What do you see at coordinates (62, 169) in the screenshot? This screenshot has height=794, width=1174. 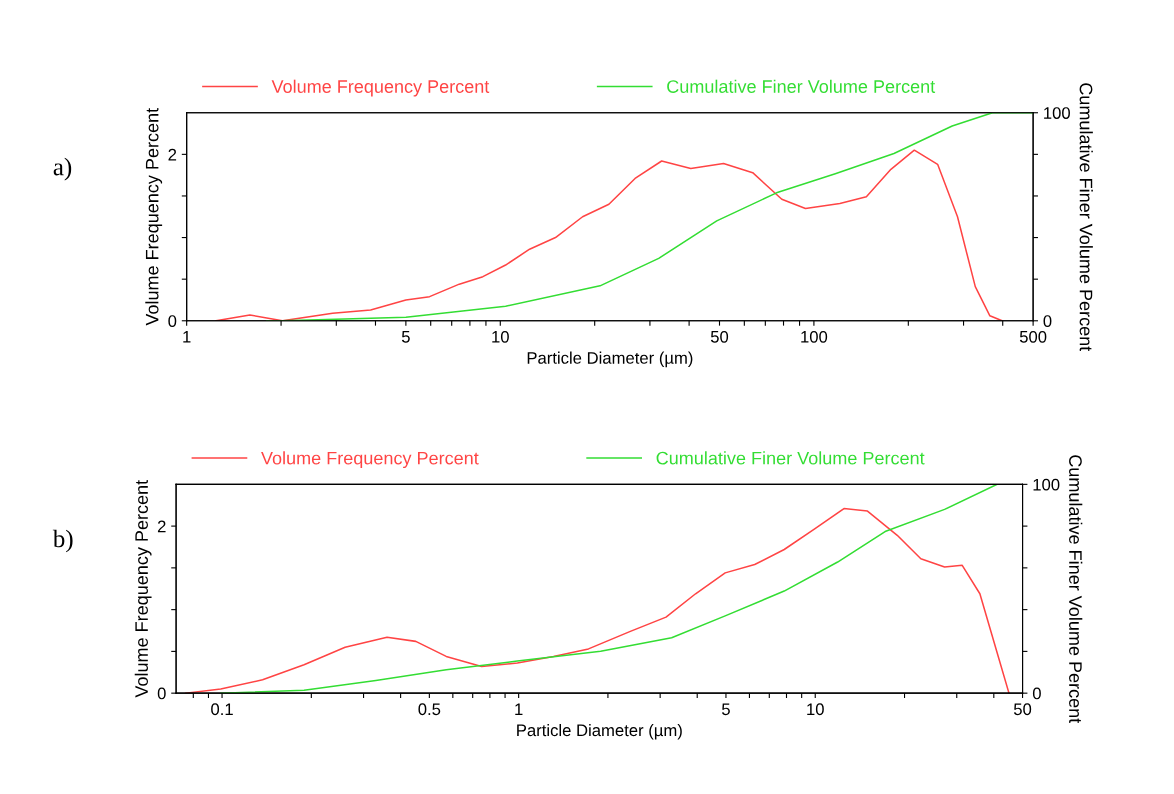 I see `text: a)` at bounding box center [62, 169].